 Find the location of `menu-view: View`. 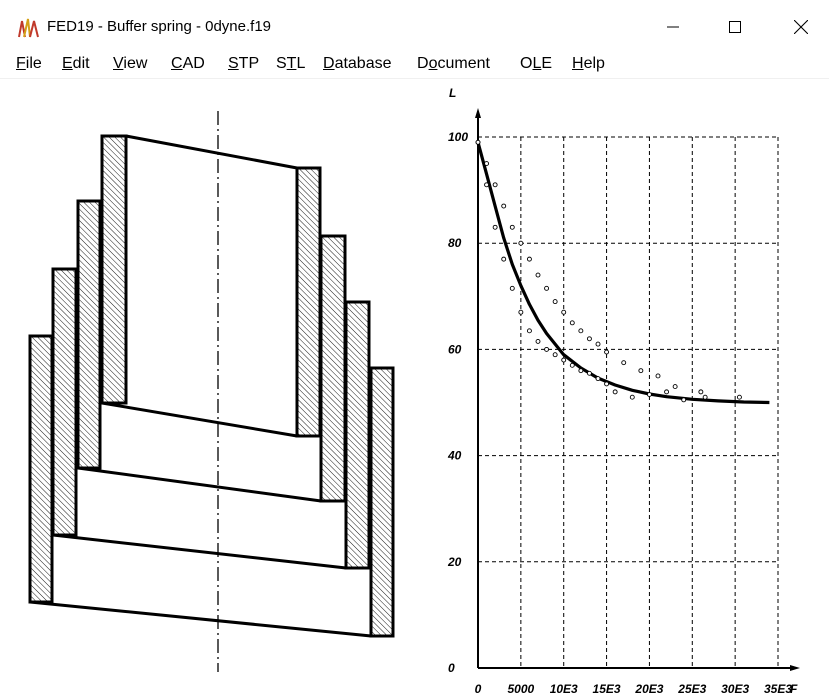

menu-view: View is located at coordinates (130, 63).